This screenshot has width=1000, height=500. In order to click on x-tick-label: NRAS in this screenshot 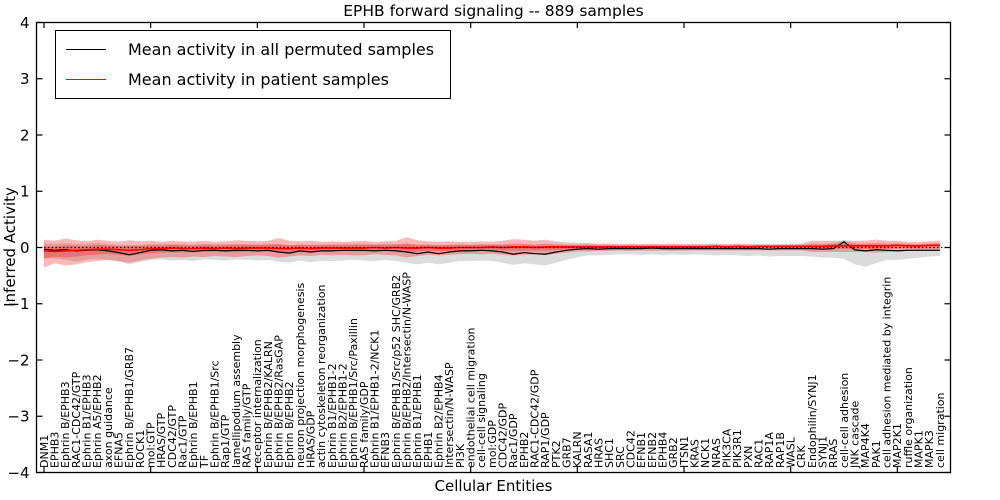, I will do `click(716, 453)`.